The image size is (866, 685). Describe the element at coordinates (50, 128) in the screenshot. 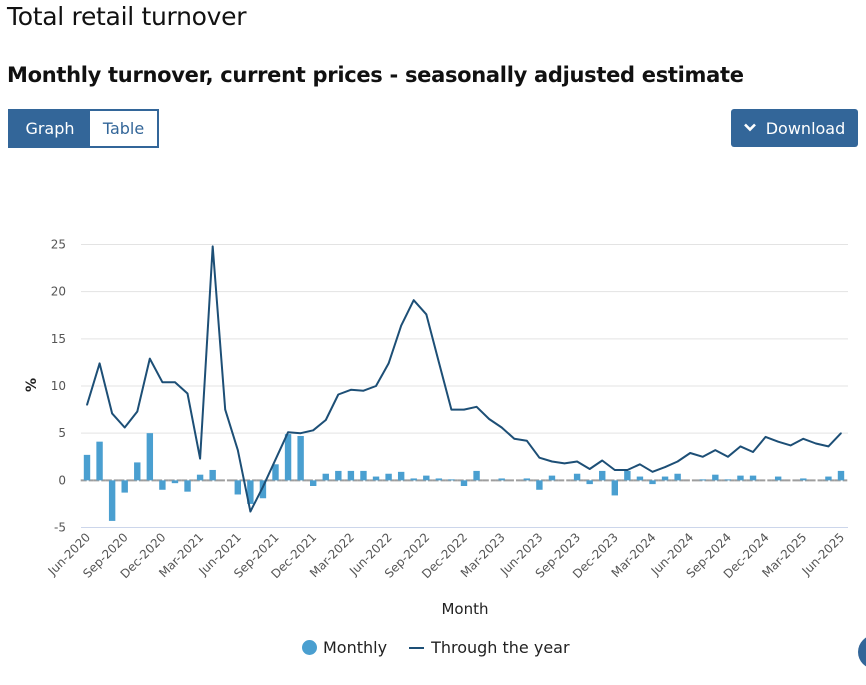

I see `graph-tab: Graph` at that location.